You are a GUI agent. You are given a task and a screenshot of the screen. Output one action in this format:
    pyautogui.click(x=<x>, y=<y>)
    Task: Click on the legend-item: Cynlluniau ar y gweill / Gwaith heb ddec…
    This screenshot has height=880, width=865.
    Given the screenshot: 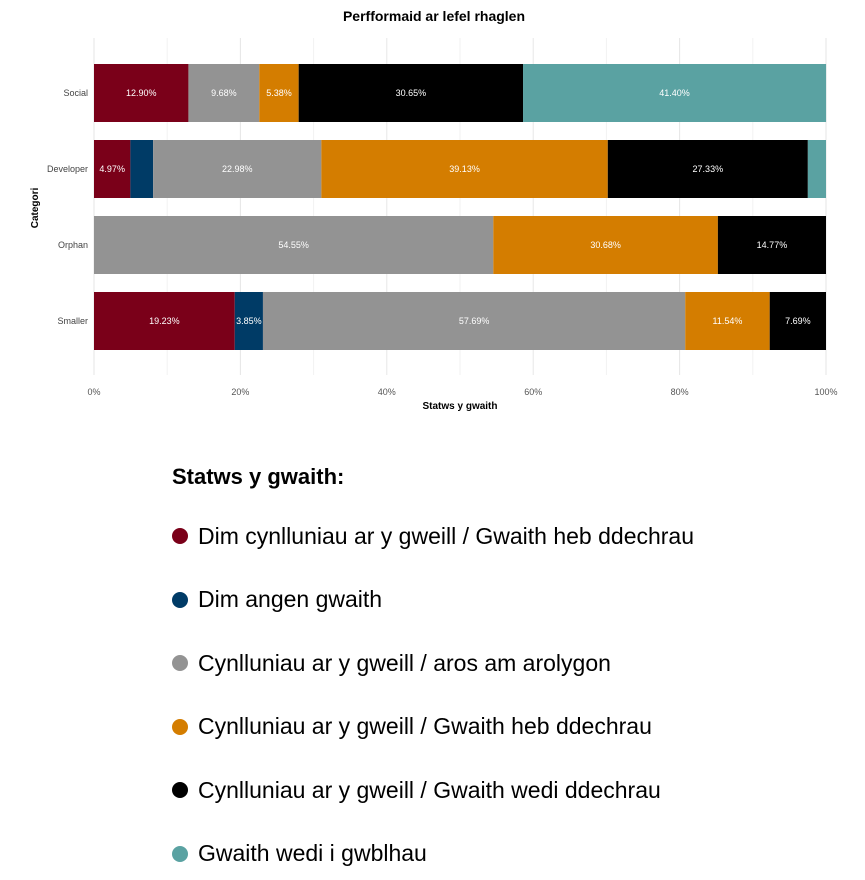 What is the action you would take?
    pyautogui.click(x=433, y=727)
    